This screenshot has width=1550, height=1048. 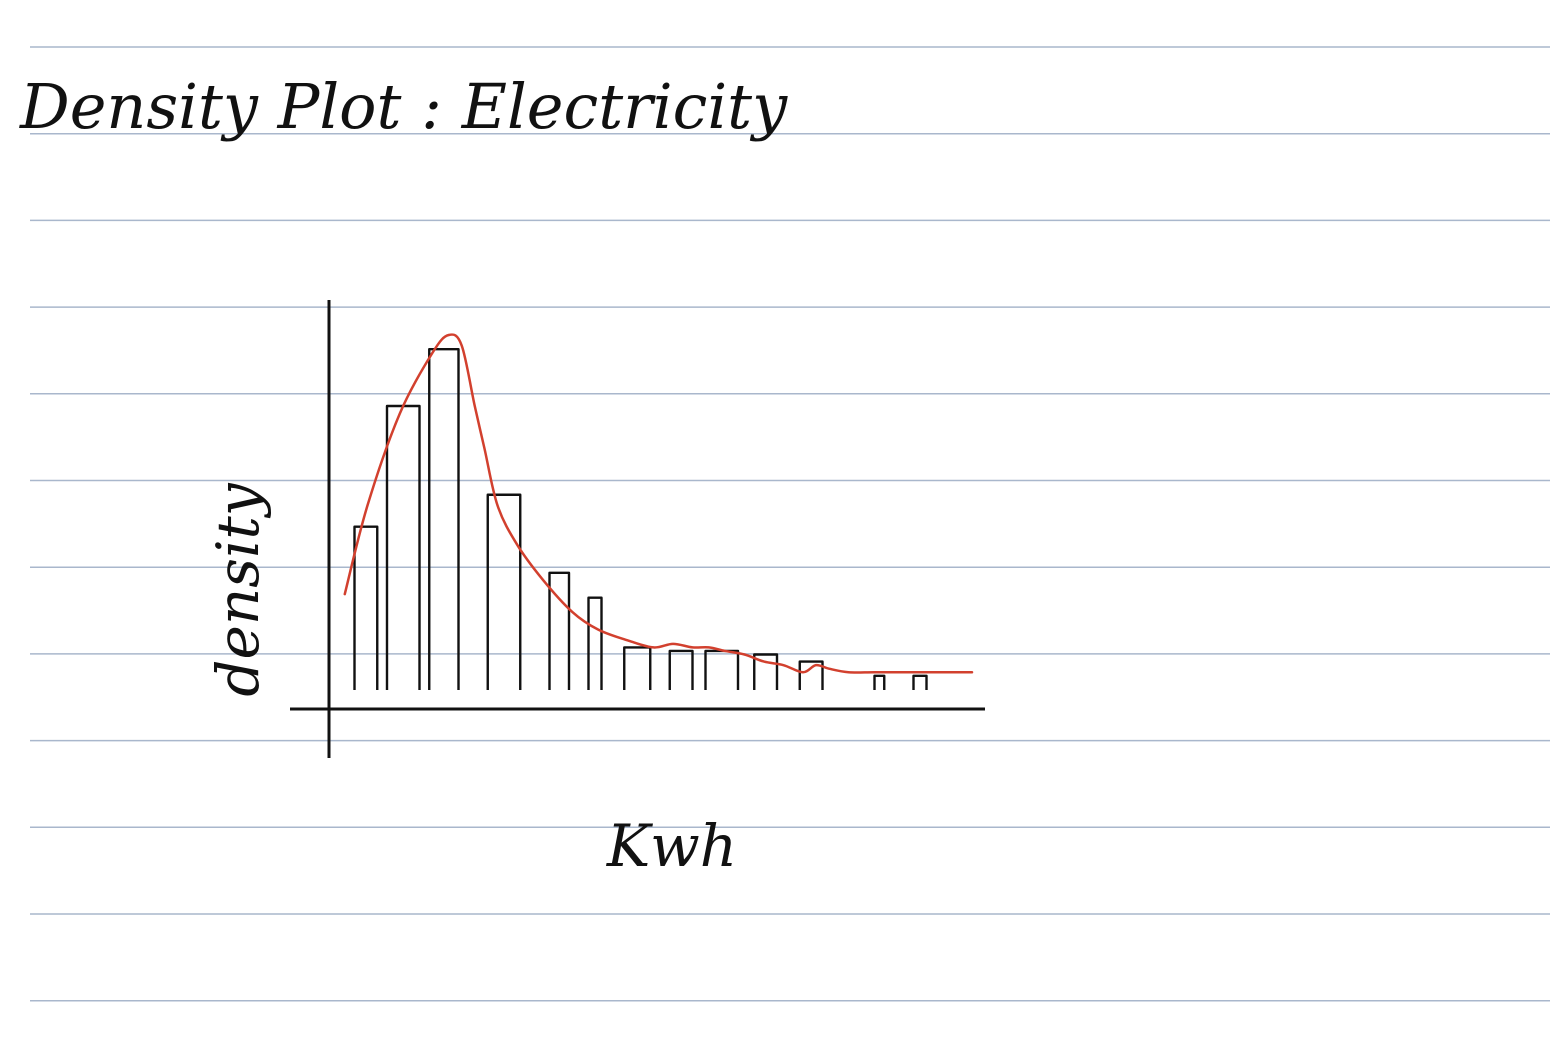 What do you see at coordinates (671, 846) in the screenshot?
I see `x-axis-label: Kwh` at bounding box center [671, 846].